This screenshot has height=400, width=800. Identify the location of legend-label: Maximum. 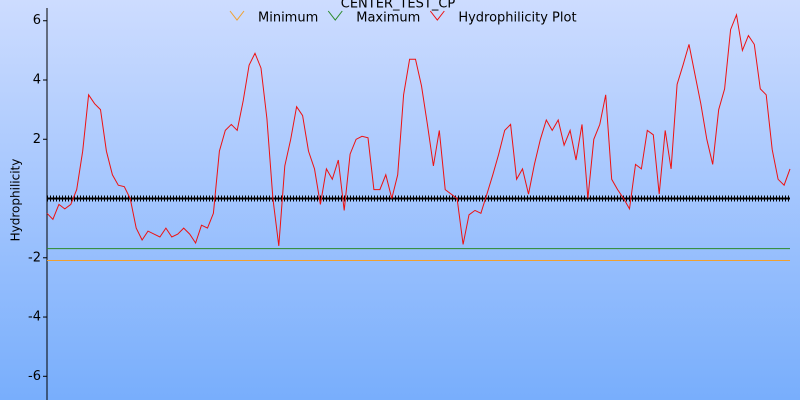
(388, 18).